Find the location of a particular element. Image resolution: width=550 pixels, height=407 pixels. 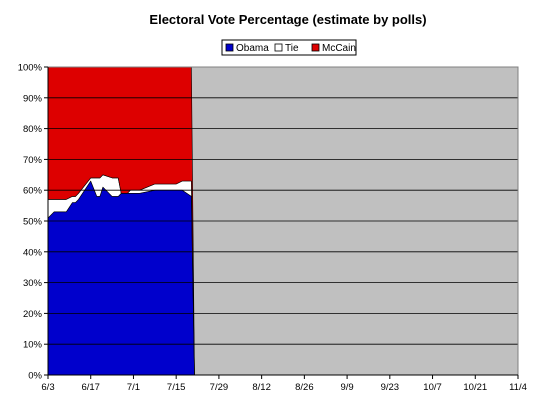

x-tick-label: 7/29 is located at coordinates (219, 387).